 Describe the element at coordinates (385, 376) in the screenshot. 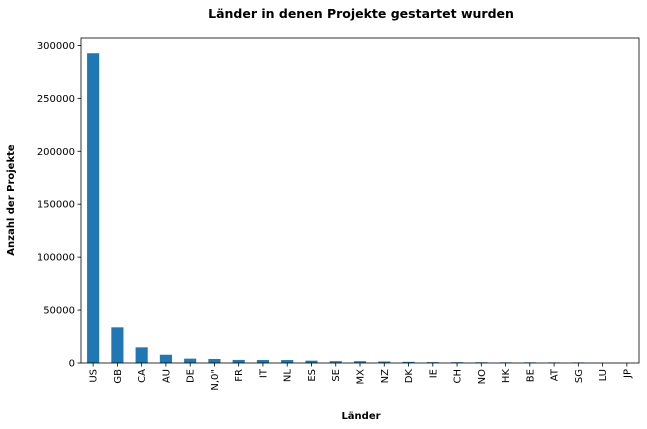

I see `x-tick-label-12: NZ` at that location.